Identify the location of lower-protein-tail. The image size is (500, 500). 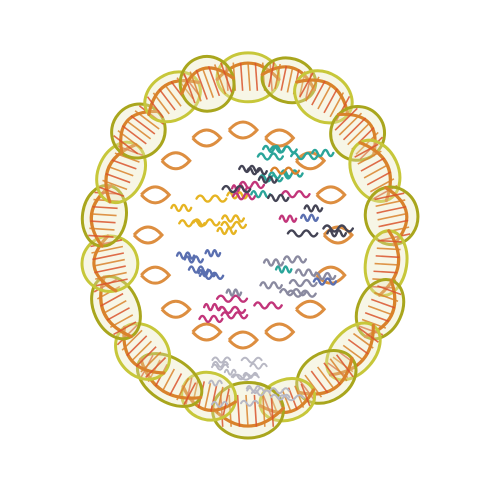
(256, 382).